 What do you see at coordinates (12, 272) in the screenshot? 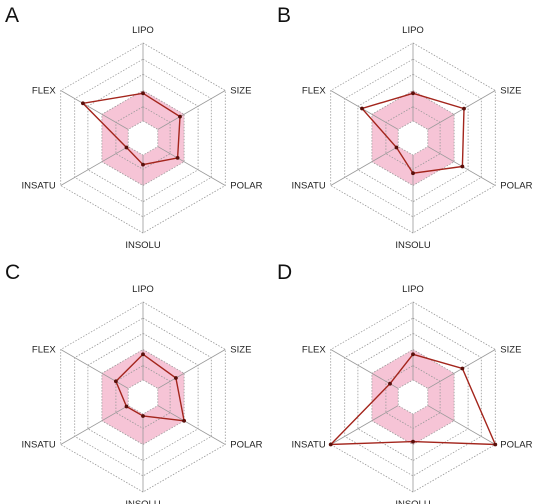
I see `panel-letter: C` at bounding box center [12, 272].